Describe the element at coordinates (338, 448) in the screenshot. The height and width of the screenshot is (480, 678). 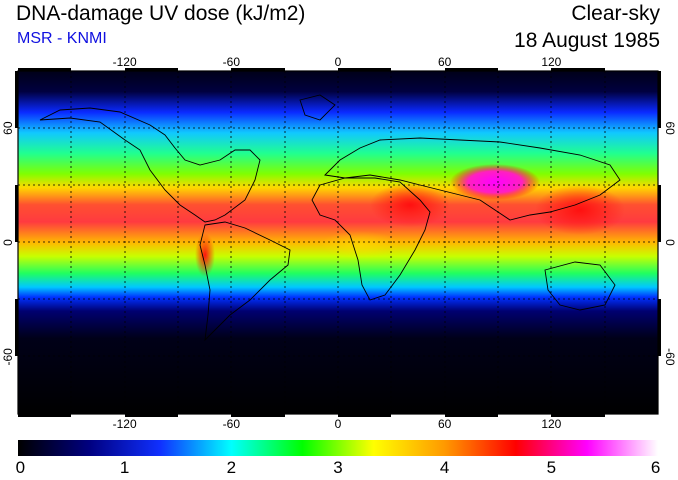
I see `colorbar` at that location.